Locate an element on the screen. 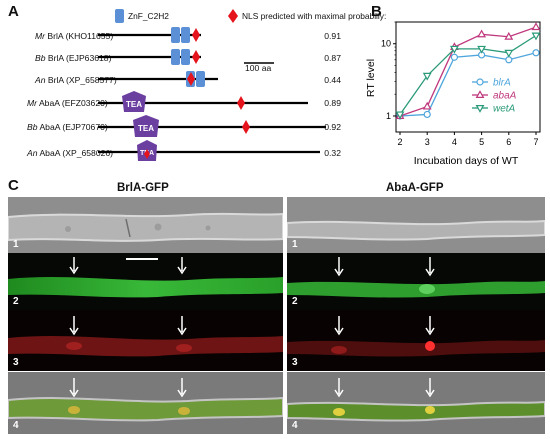  x-tick-label: 5 is located at coordinates (481, 142).